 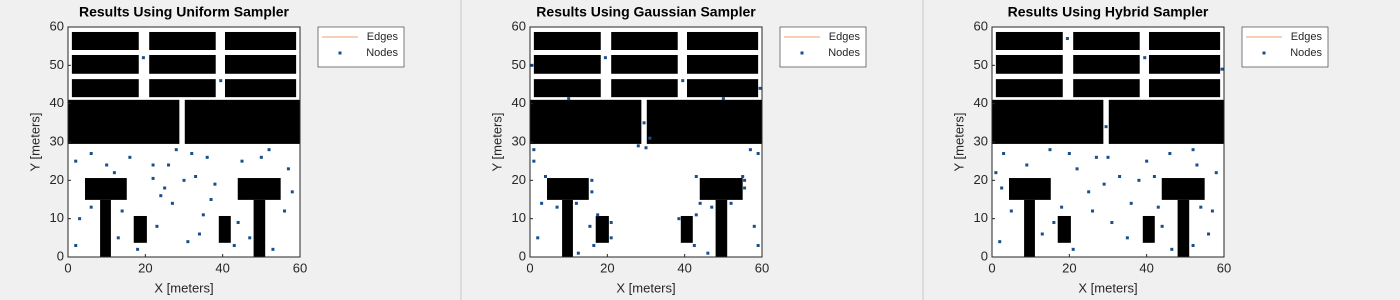 I want to click on x-tick-label: 20, so click(x=1069, y=267).